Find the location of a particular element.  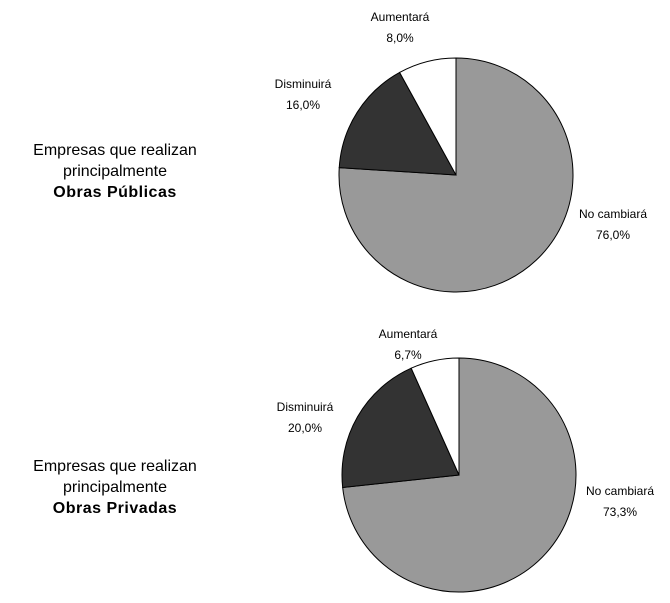

slice-value-label: 16,0% is located at coordinates (303, 105).